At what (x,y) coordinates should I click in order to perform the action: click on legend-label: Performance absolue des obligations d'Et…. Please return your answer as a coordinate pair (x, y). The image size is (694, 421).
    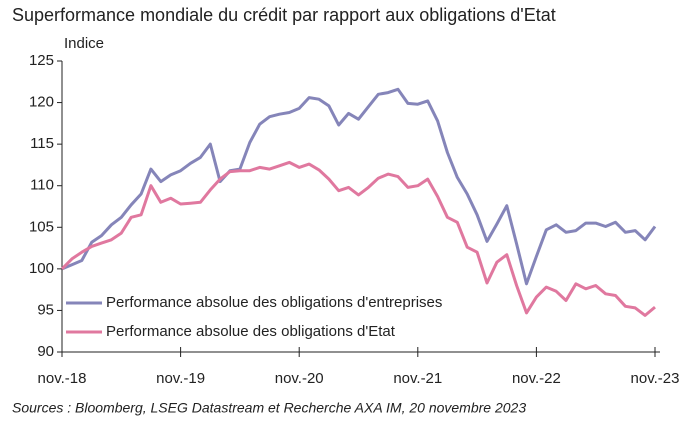
    Looking at the image, I should click on (251, 331).